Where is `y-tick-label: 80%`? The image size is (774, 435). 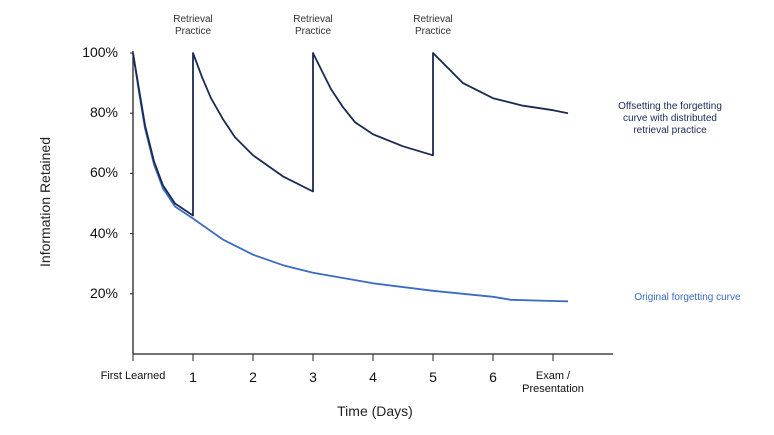
y-tick-label: 80% is located at coordinates (103, 112).